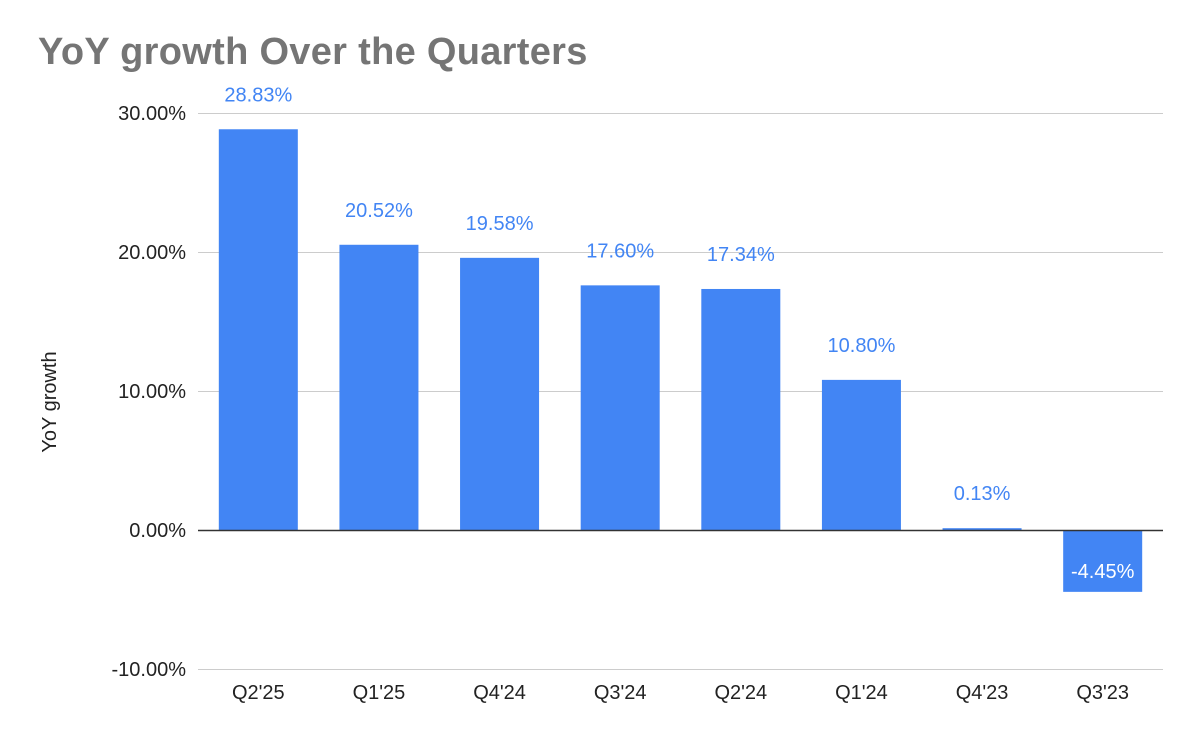 The image size is (1200, 742). What do you see at coordinates (680, 693) in the screenshot?
I see `x-axis-ticks: Q2'25 Q1'25 Q4'24 Q3'24 Q2'24 Q1'24 Q4'23 Q3'23` at bounding box center [680, 693].